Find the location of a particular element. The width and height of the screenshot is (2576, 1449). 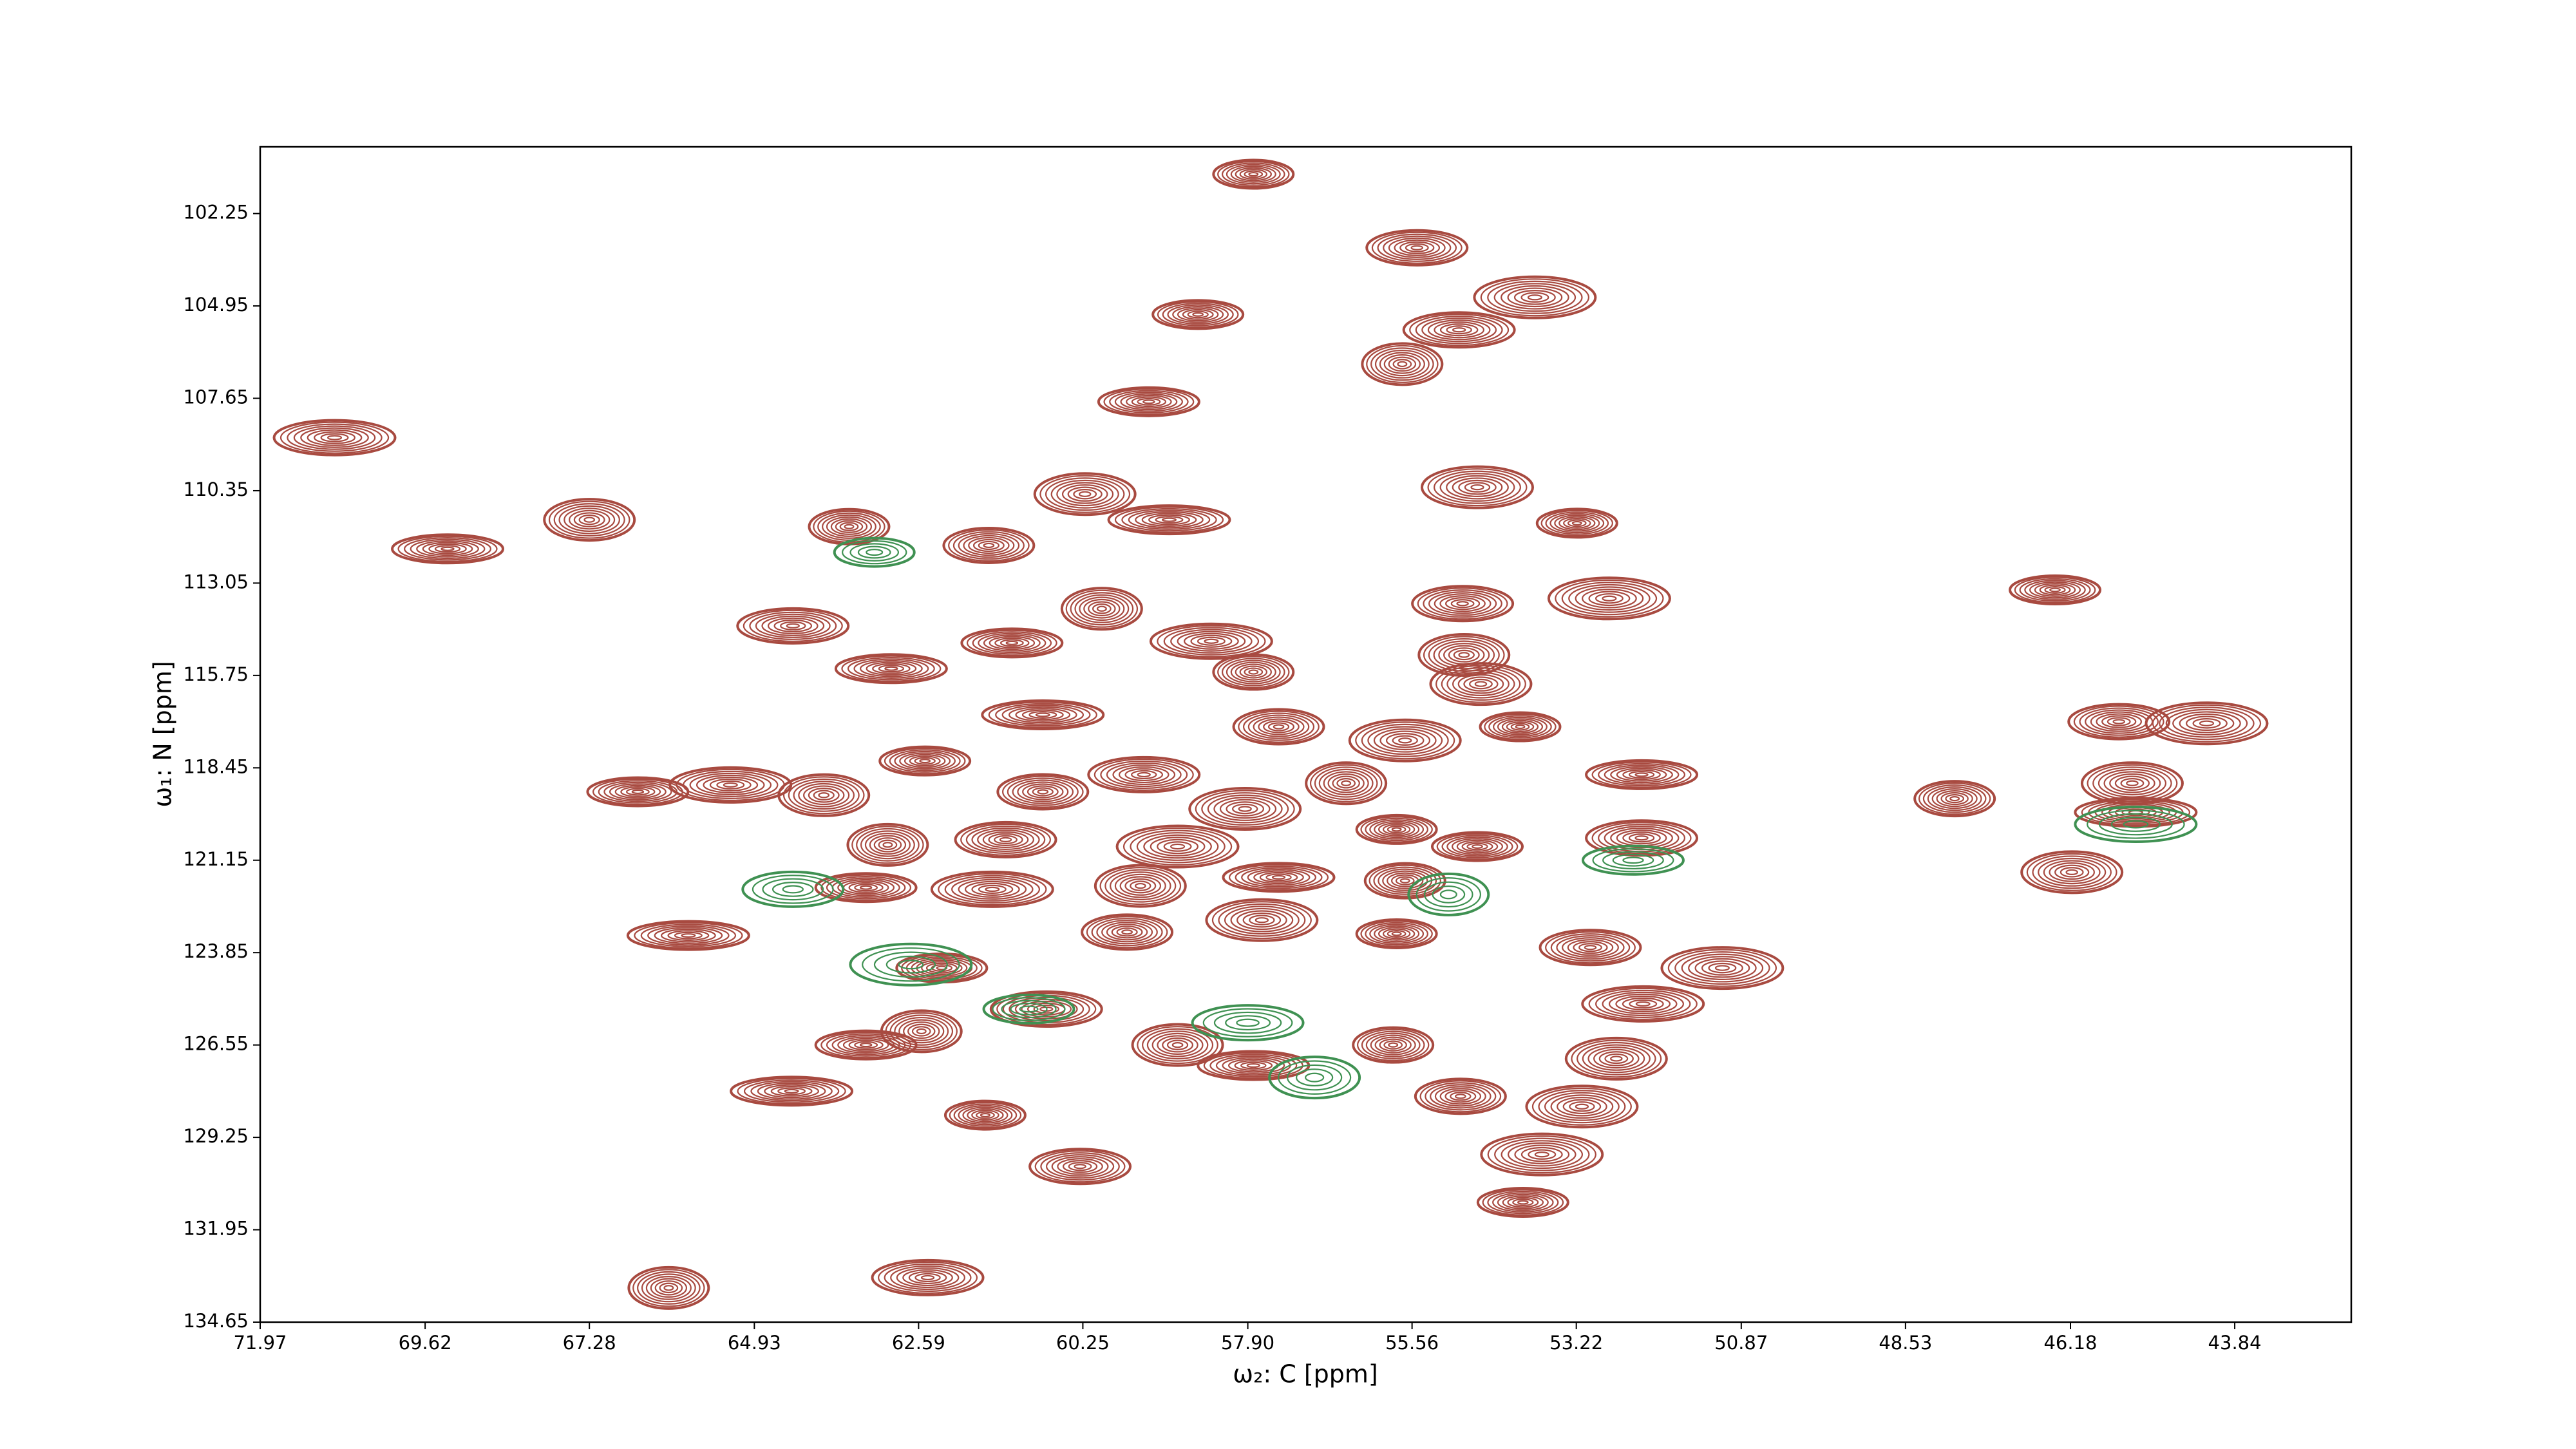

x-tick-label: 50.87 is located at coordinates (1741, 1343).